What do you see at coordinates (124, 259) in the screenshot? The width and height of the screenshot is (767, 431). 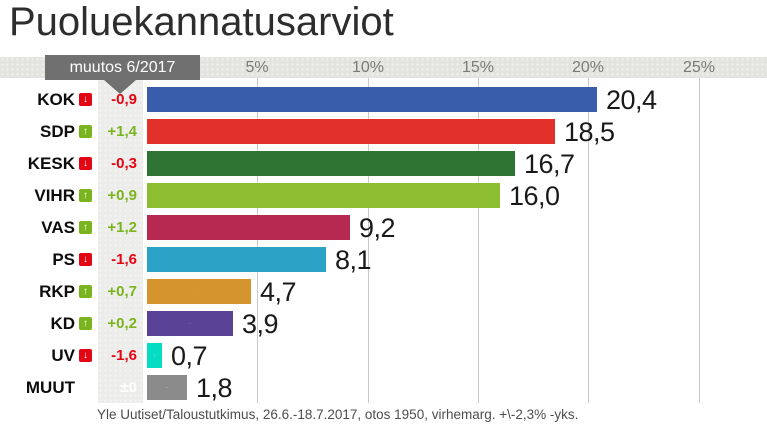 I see `change-value-ps: -1,6` at bounding box center [124, 259].